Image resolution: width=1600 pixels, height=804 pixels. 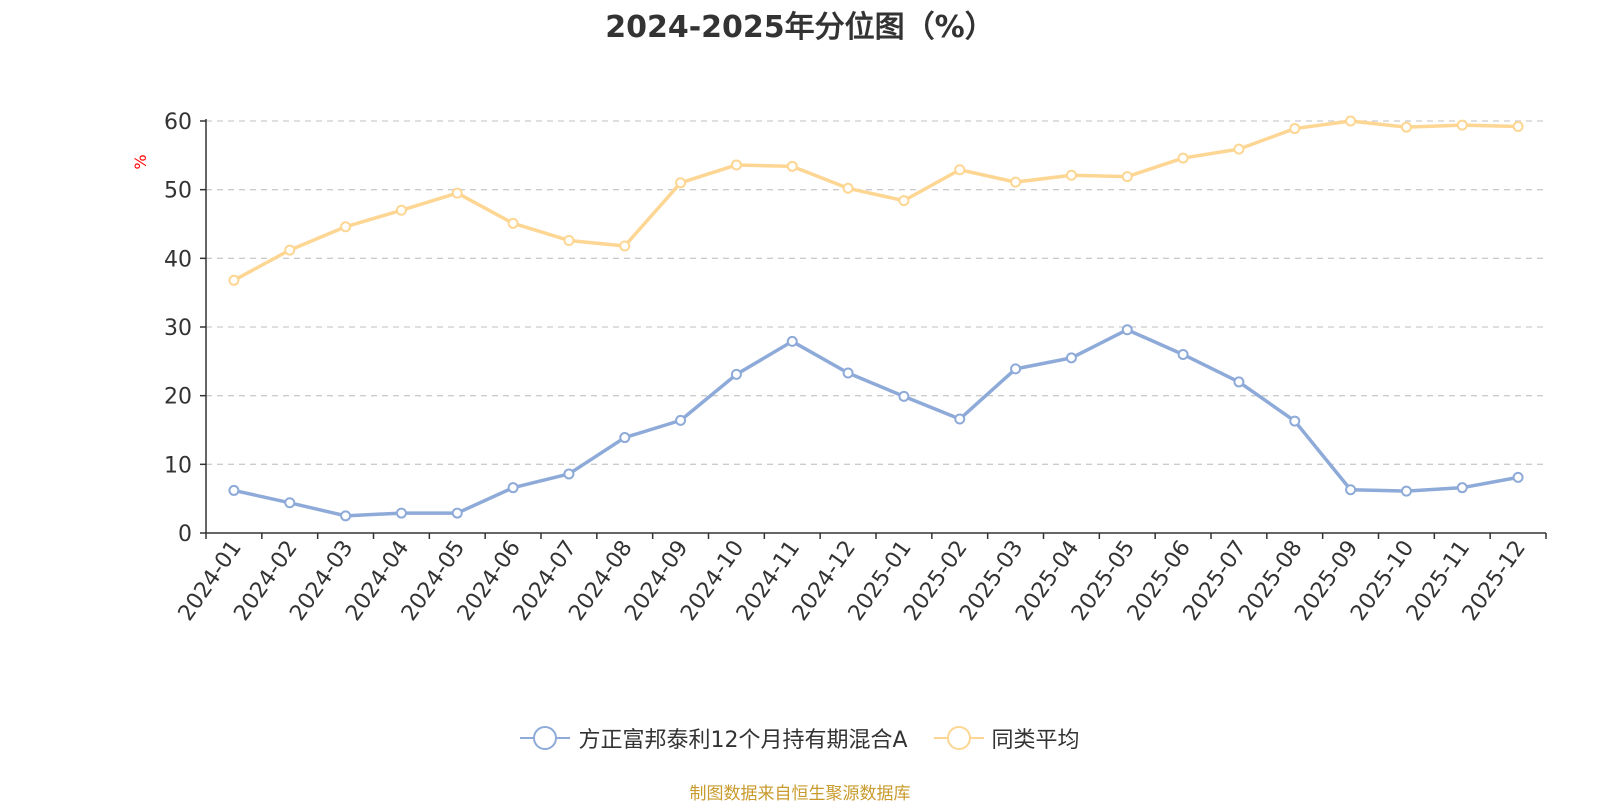 What do you see at coordinates (140, 161) in the screenshot?
I see `y-axis-label: %` at bounding box center [140, 161].